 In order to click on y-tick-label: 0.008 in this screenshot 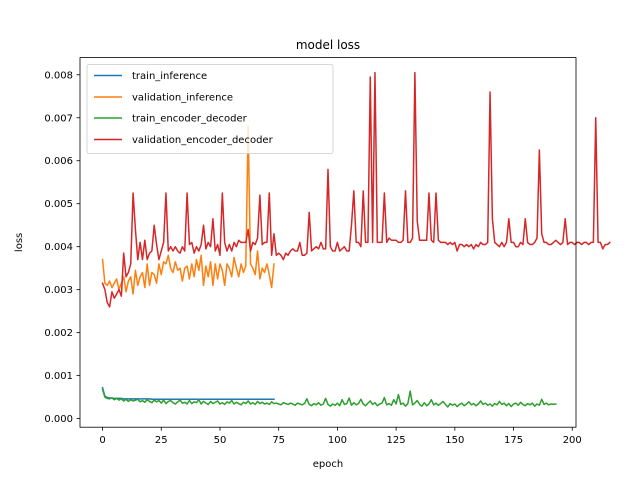, I will do `click(58, 75)`.